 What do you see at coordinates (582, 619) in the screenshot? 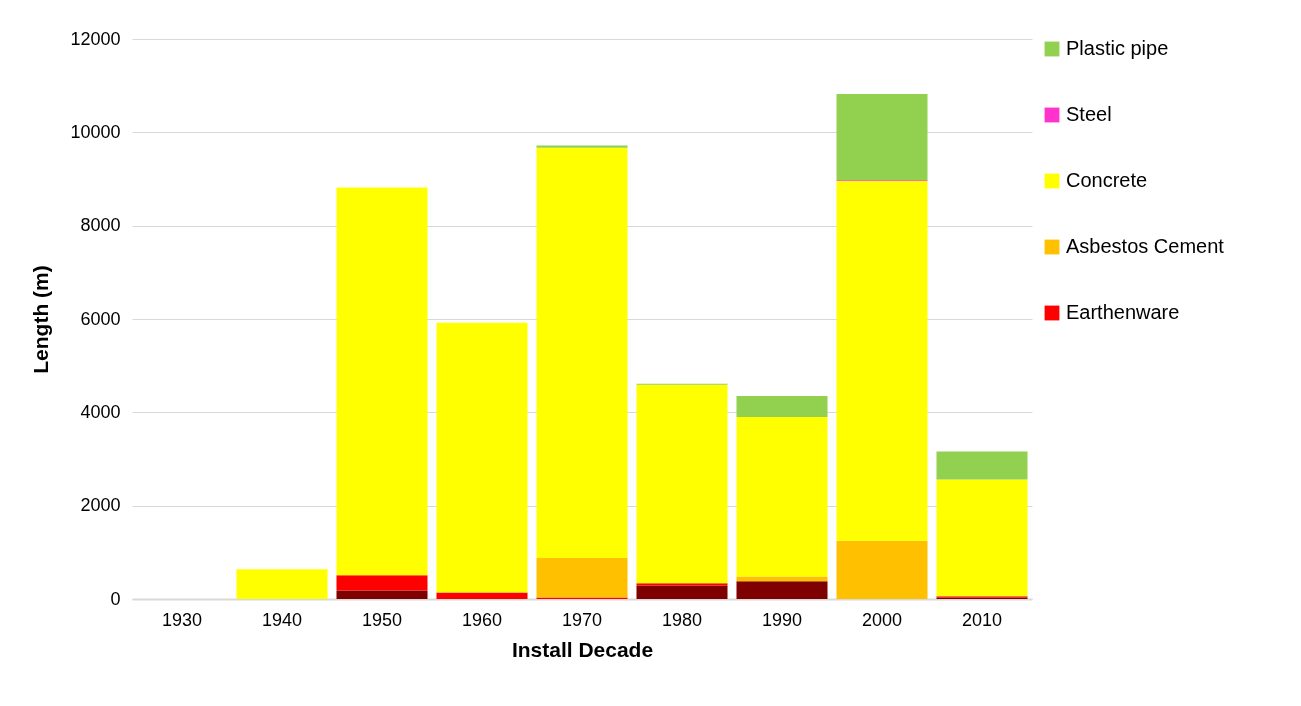
I see `x-tick-label: 1970` at bounding box center [582, 619].